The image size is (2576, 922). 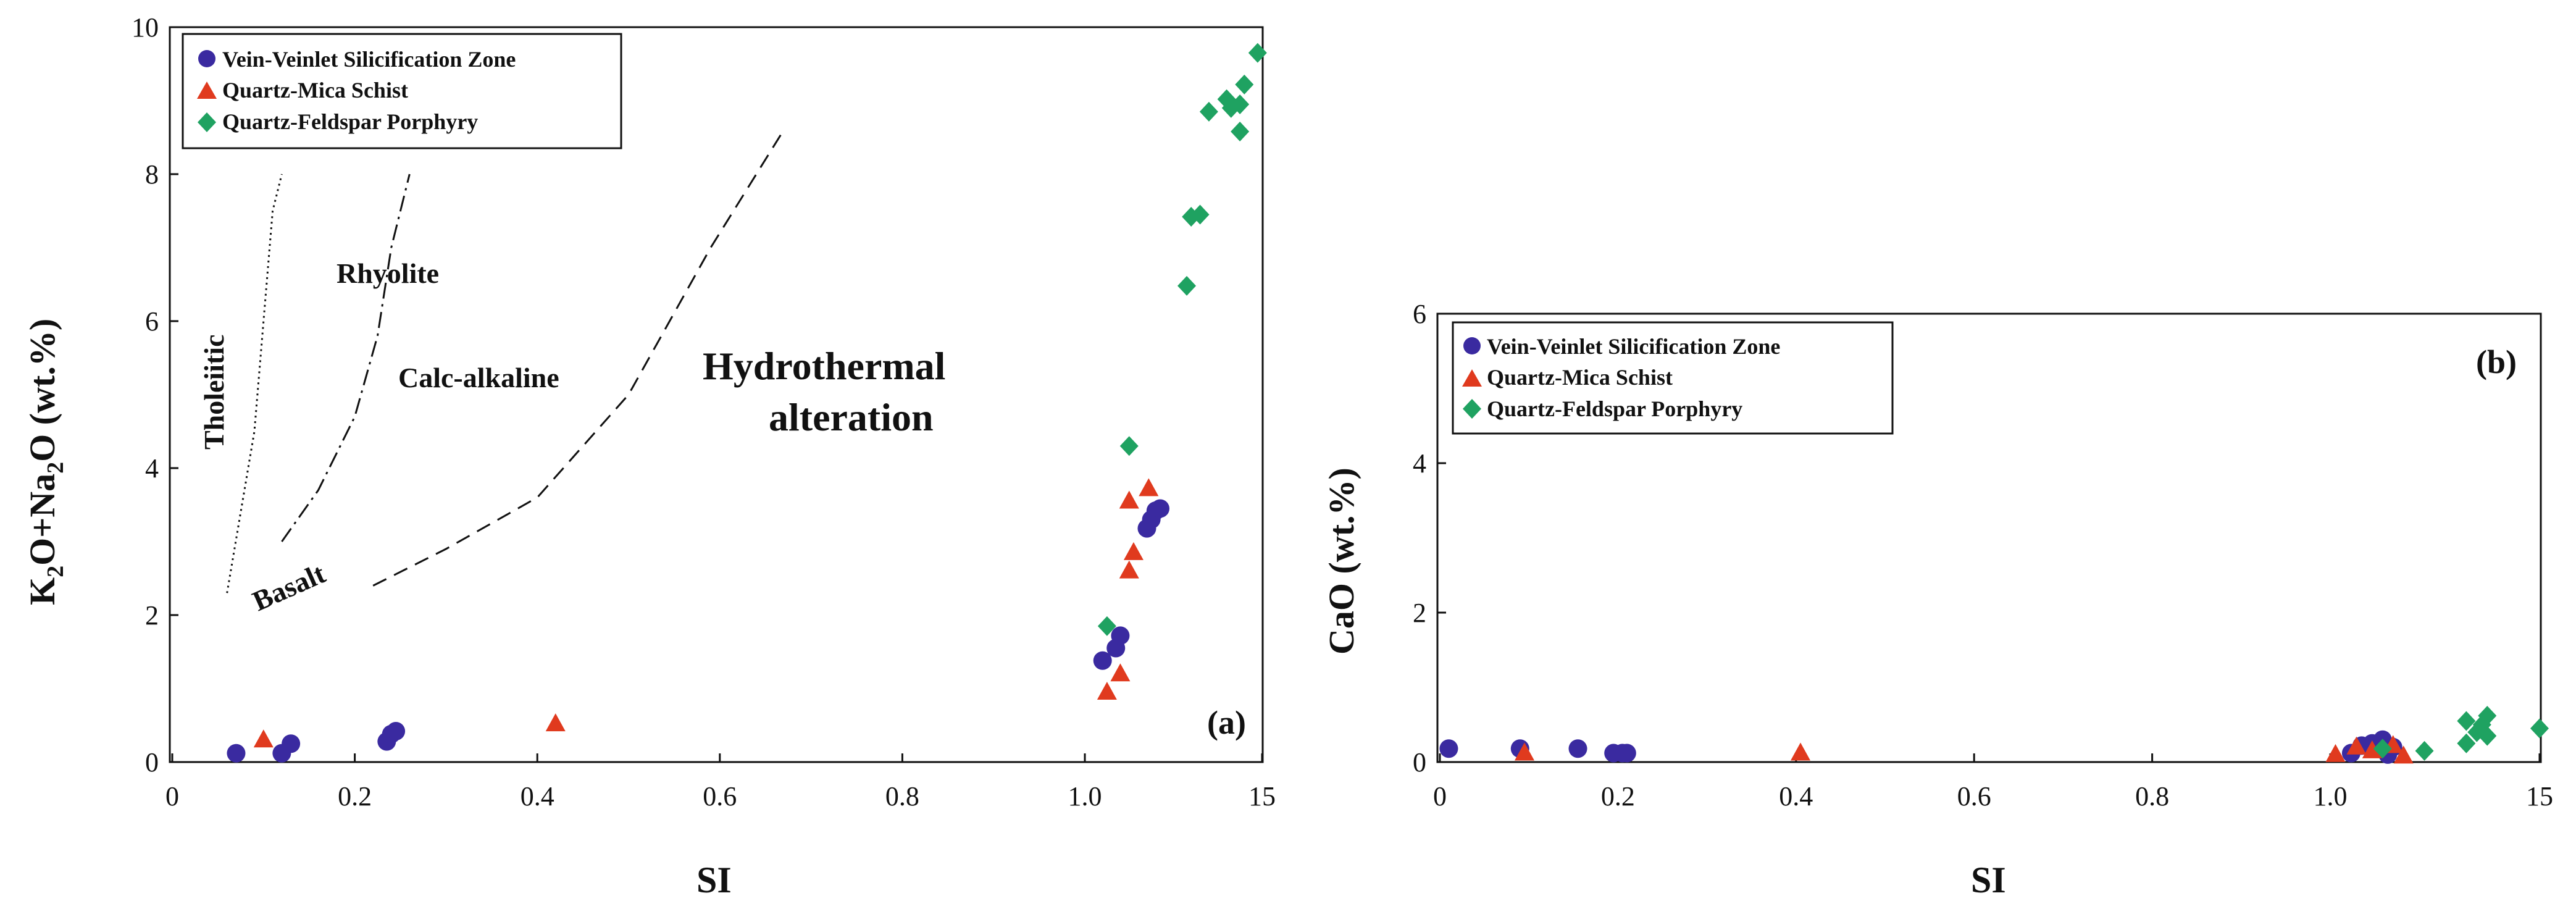 I want to click on y-axis-label-a: K2O+Na2O (wt.%), so click(x=46, y=462).